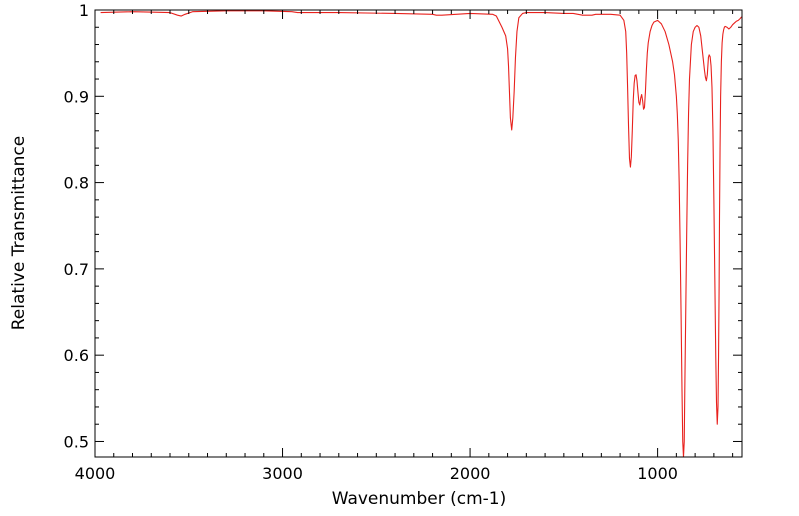  I want to click on x-tick-label: 3000, so click(282, 473).